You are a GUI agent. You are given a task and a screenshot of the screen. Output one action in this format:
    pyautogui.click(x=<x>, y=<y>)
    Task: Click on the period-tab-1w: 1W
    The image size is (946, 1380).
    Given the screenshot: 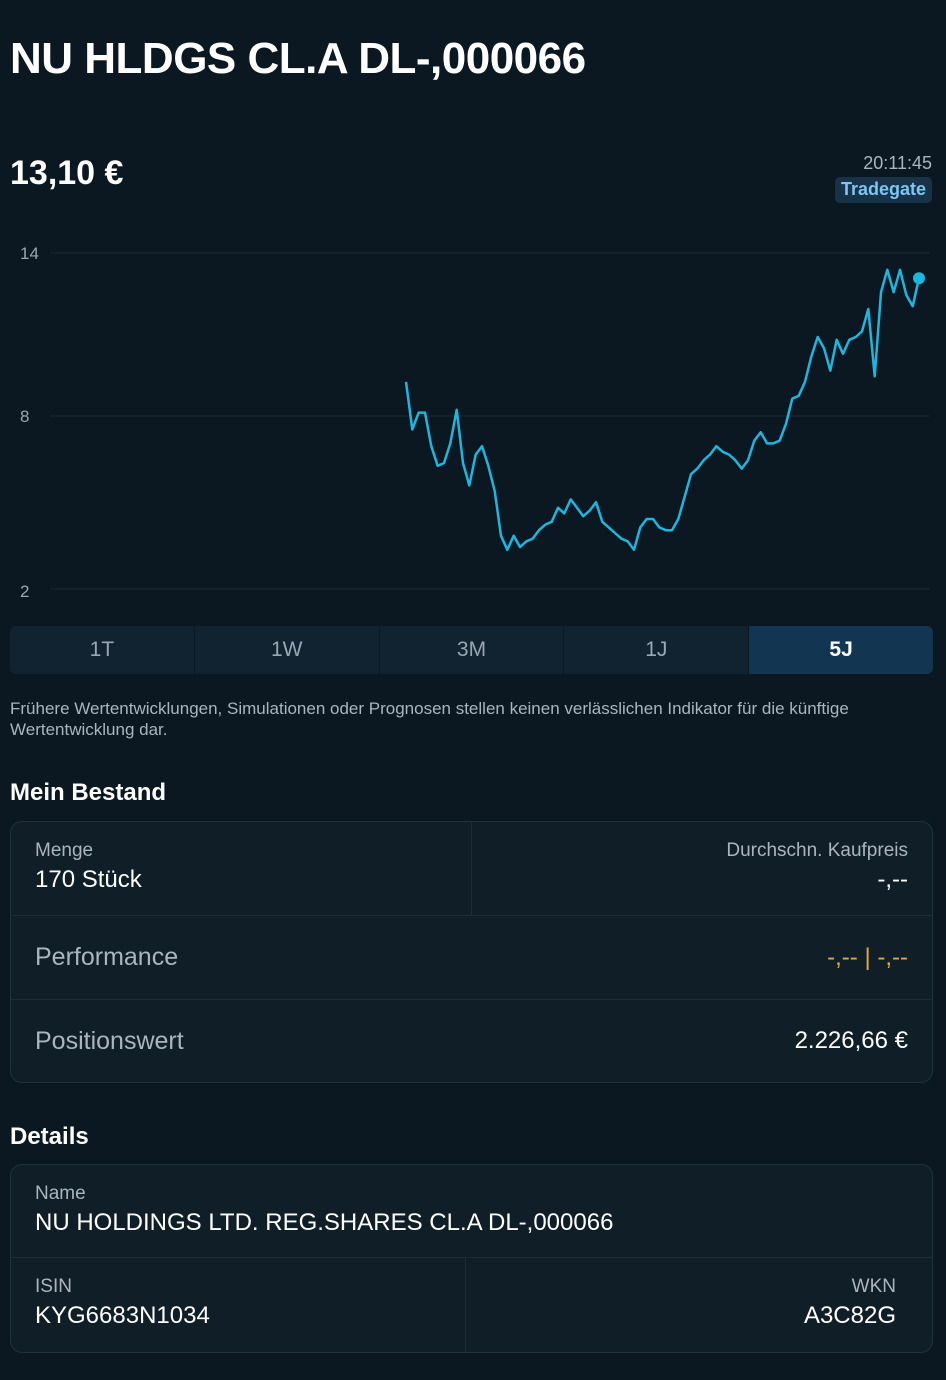 What is the action you would take?
    pyautogui.click(x=287, y=650)
    